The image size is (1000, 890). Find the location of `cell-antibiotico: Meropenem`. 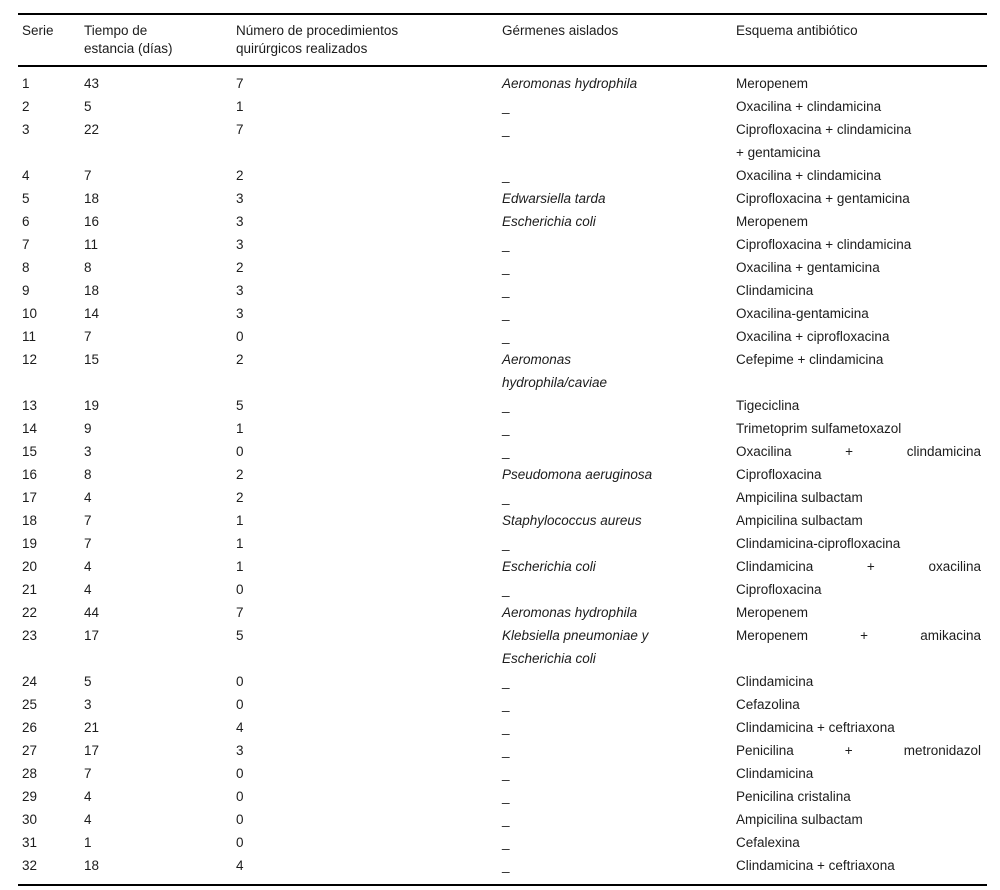

cell-antibiotico: Meropenem is located at coordinates (772, 612).